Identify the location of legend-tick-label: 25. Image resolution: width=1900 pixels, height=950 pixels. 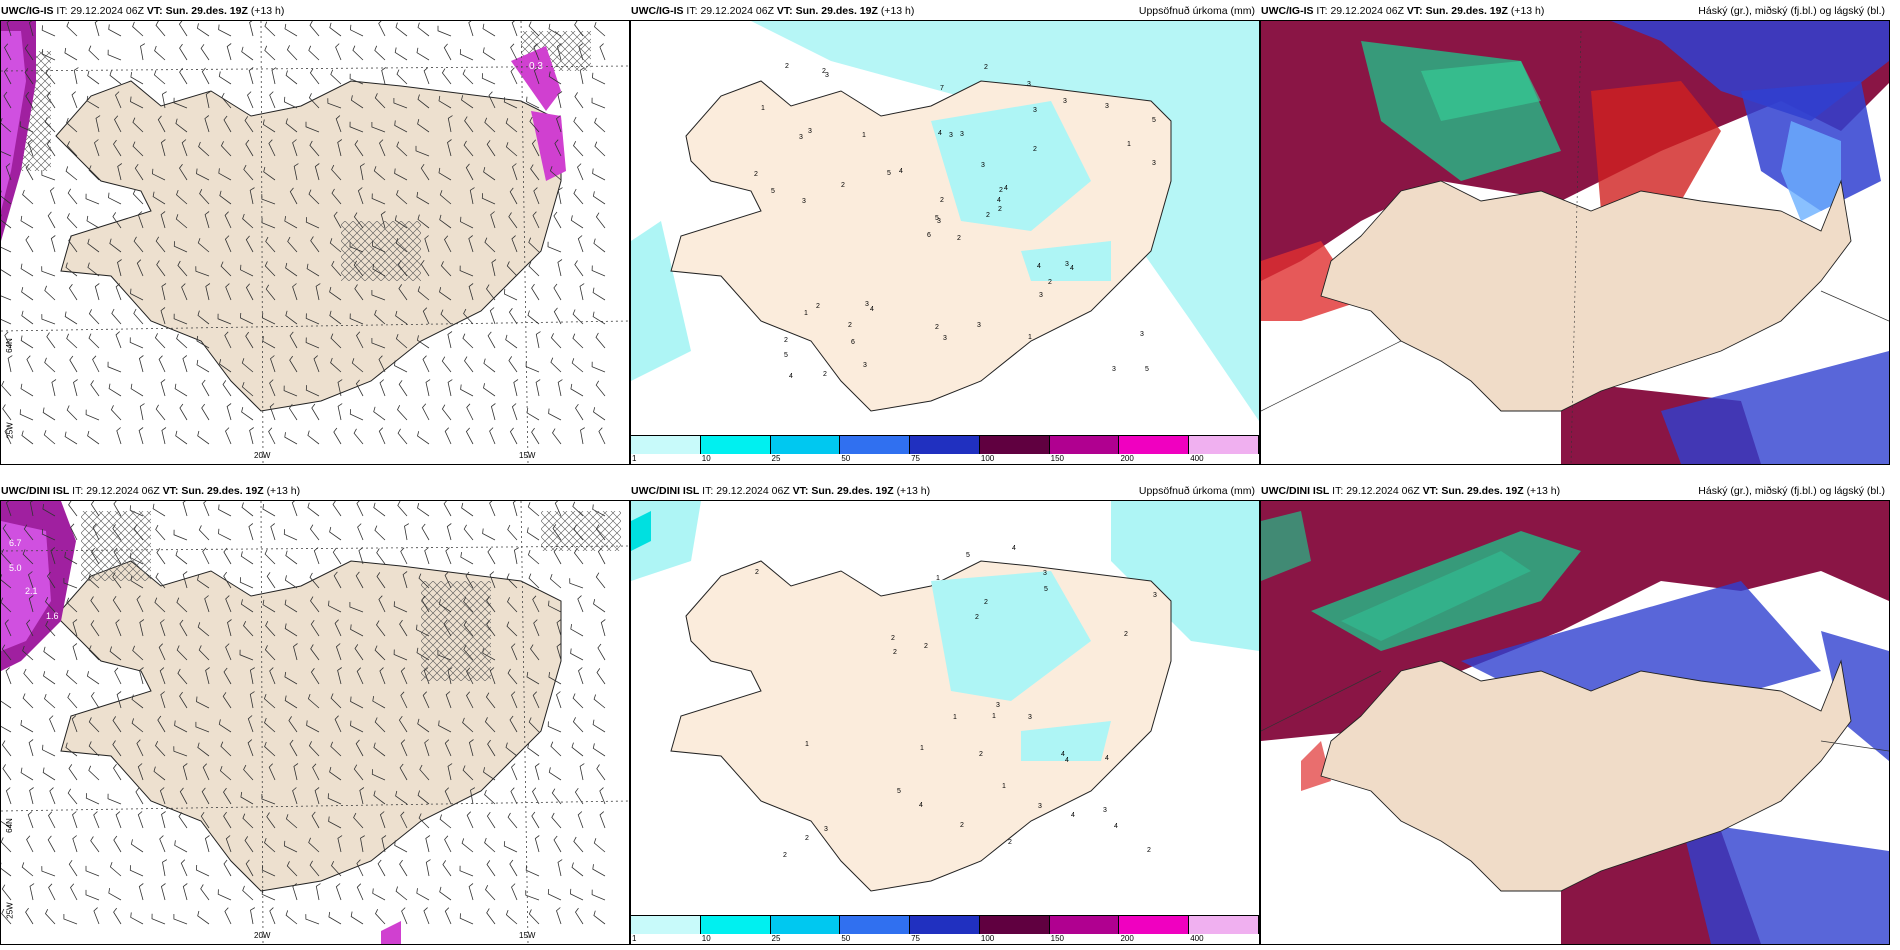
(776, 458).